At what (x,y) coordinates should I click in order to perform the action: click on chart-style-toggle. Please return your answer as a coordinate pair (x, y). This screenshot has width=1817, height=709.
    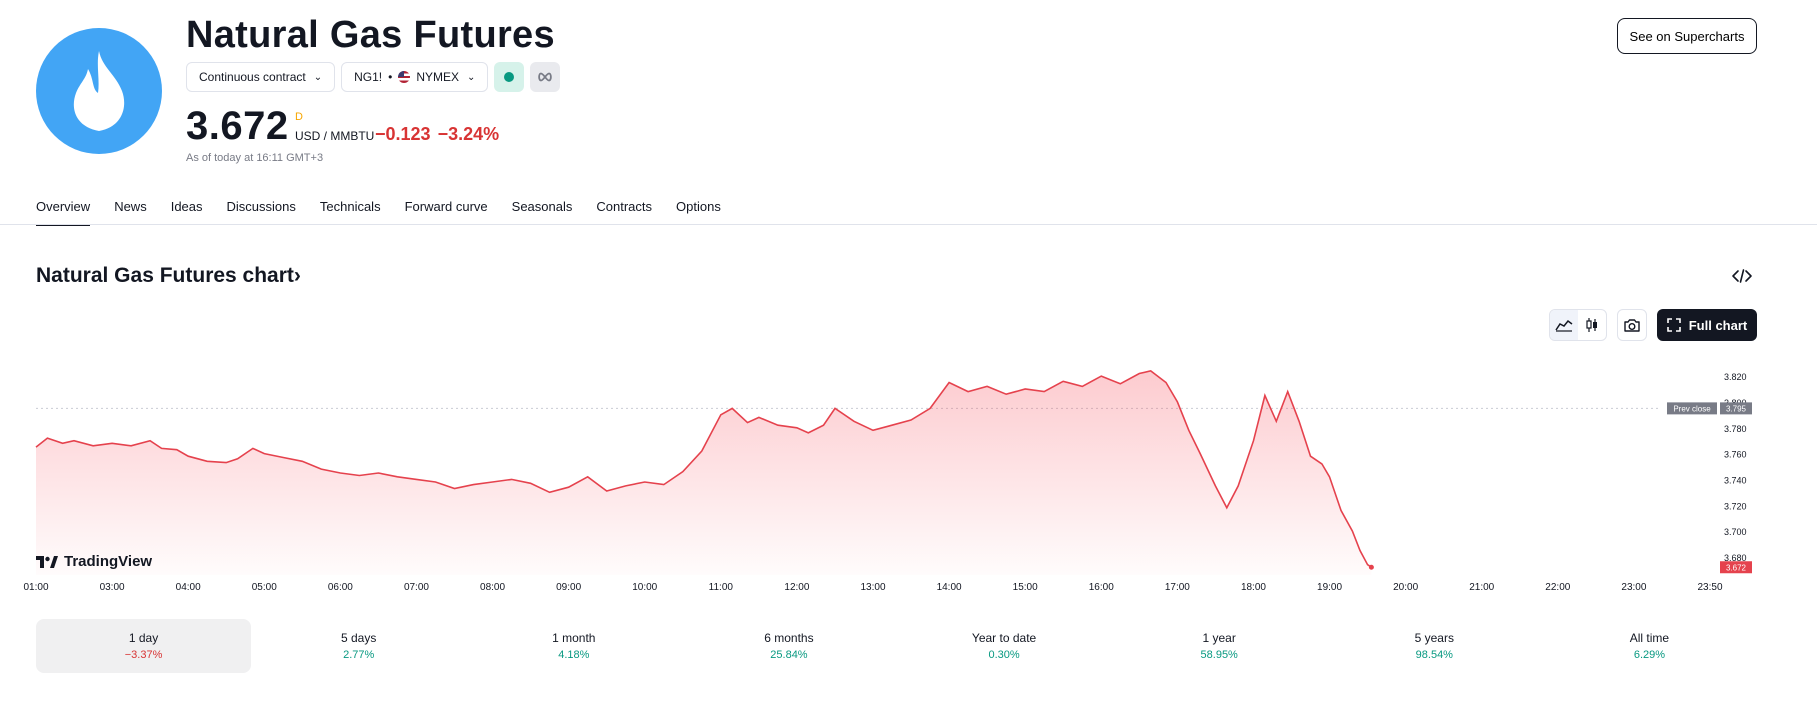
    Looking at the image, I should click on (1578, 325).